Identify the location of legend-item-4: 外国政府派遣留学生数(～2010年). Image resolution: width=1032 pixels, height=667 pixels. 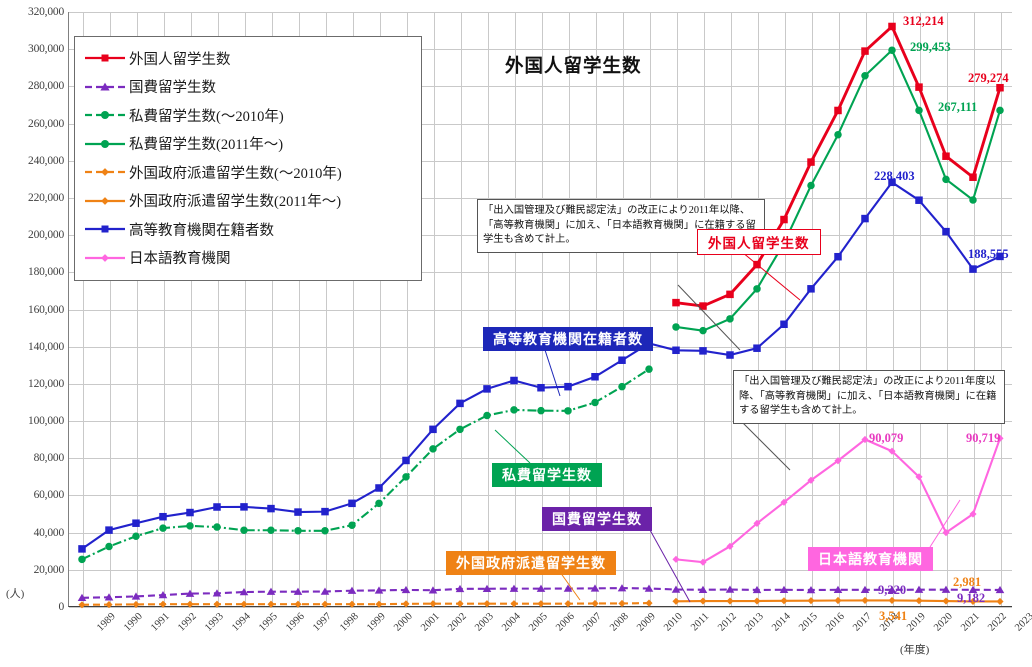
(248, 172).